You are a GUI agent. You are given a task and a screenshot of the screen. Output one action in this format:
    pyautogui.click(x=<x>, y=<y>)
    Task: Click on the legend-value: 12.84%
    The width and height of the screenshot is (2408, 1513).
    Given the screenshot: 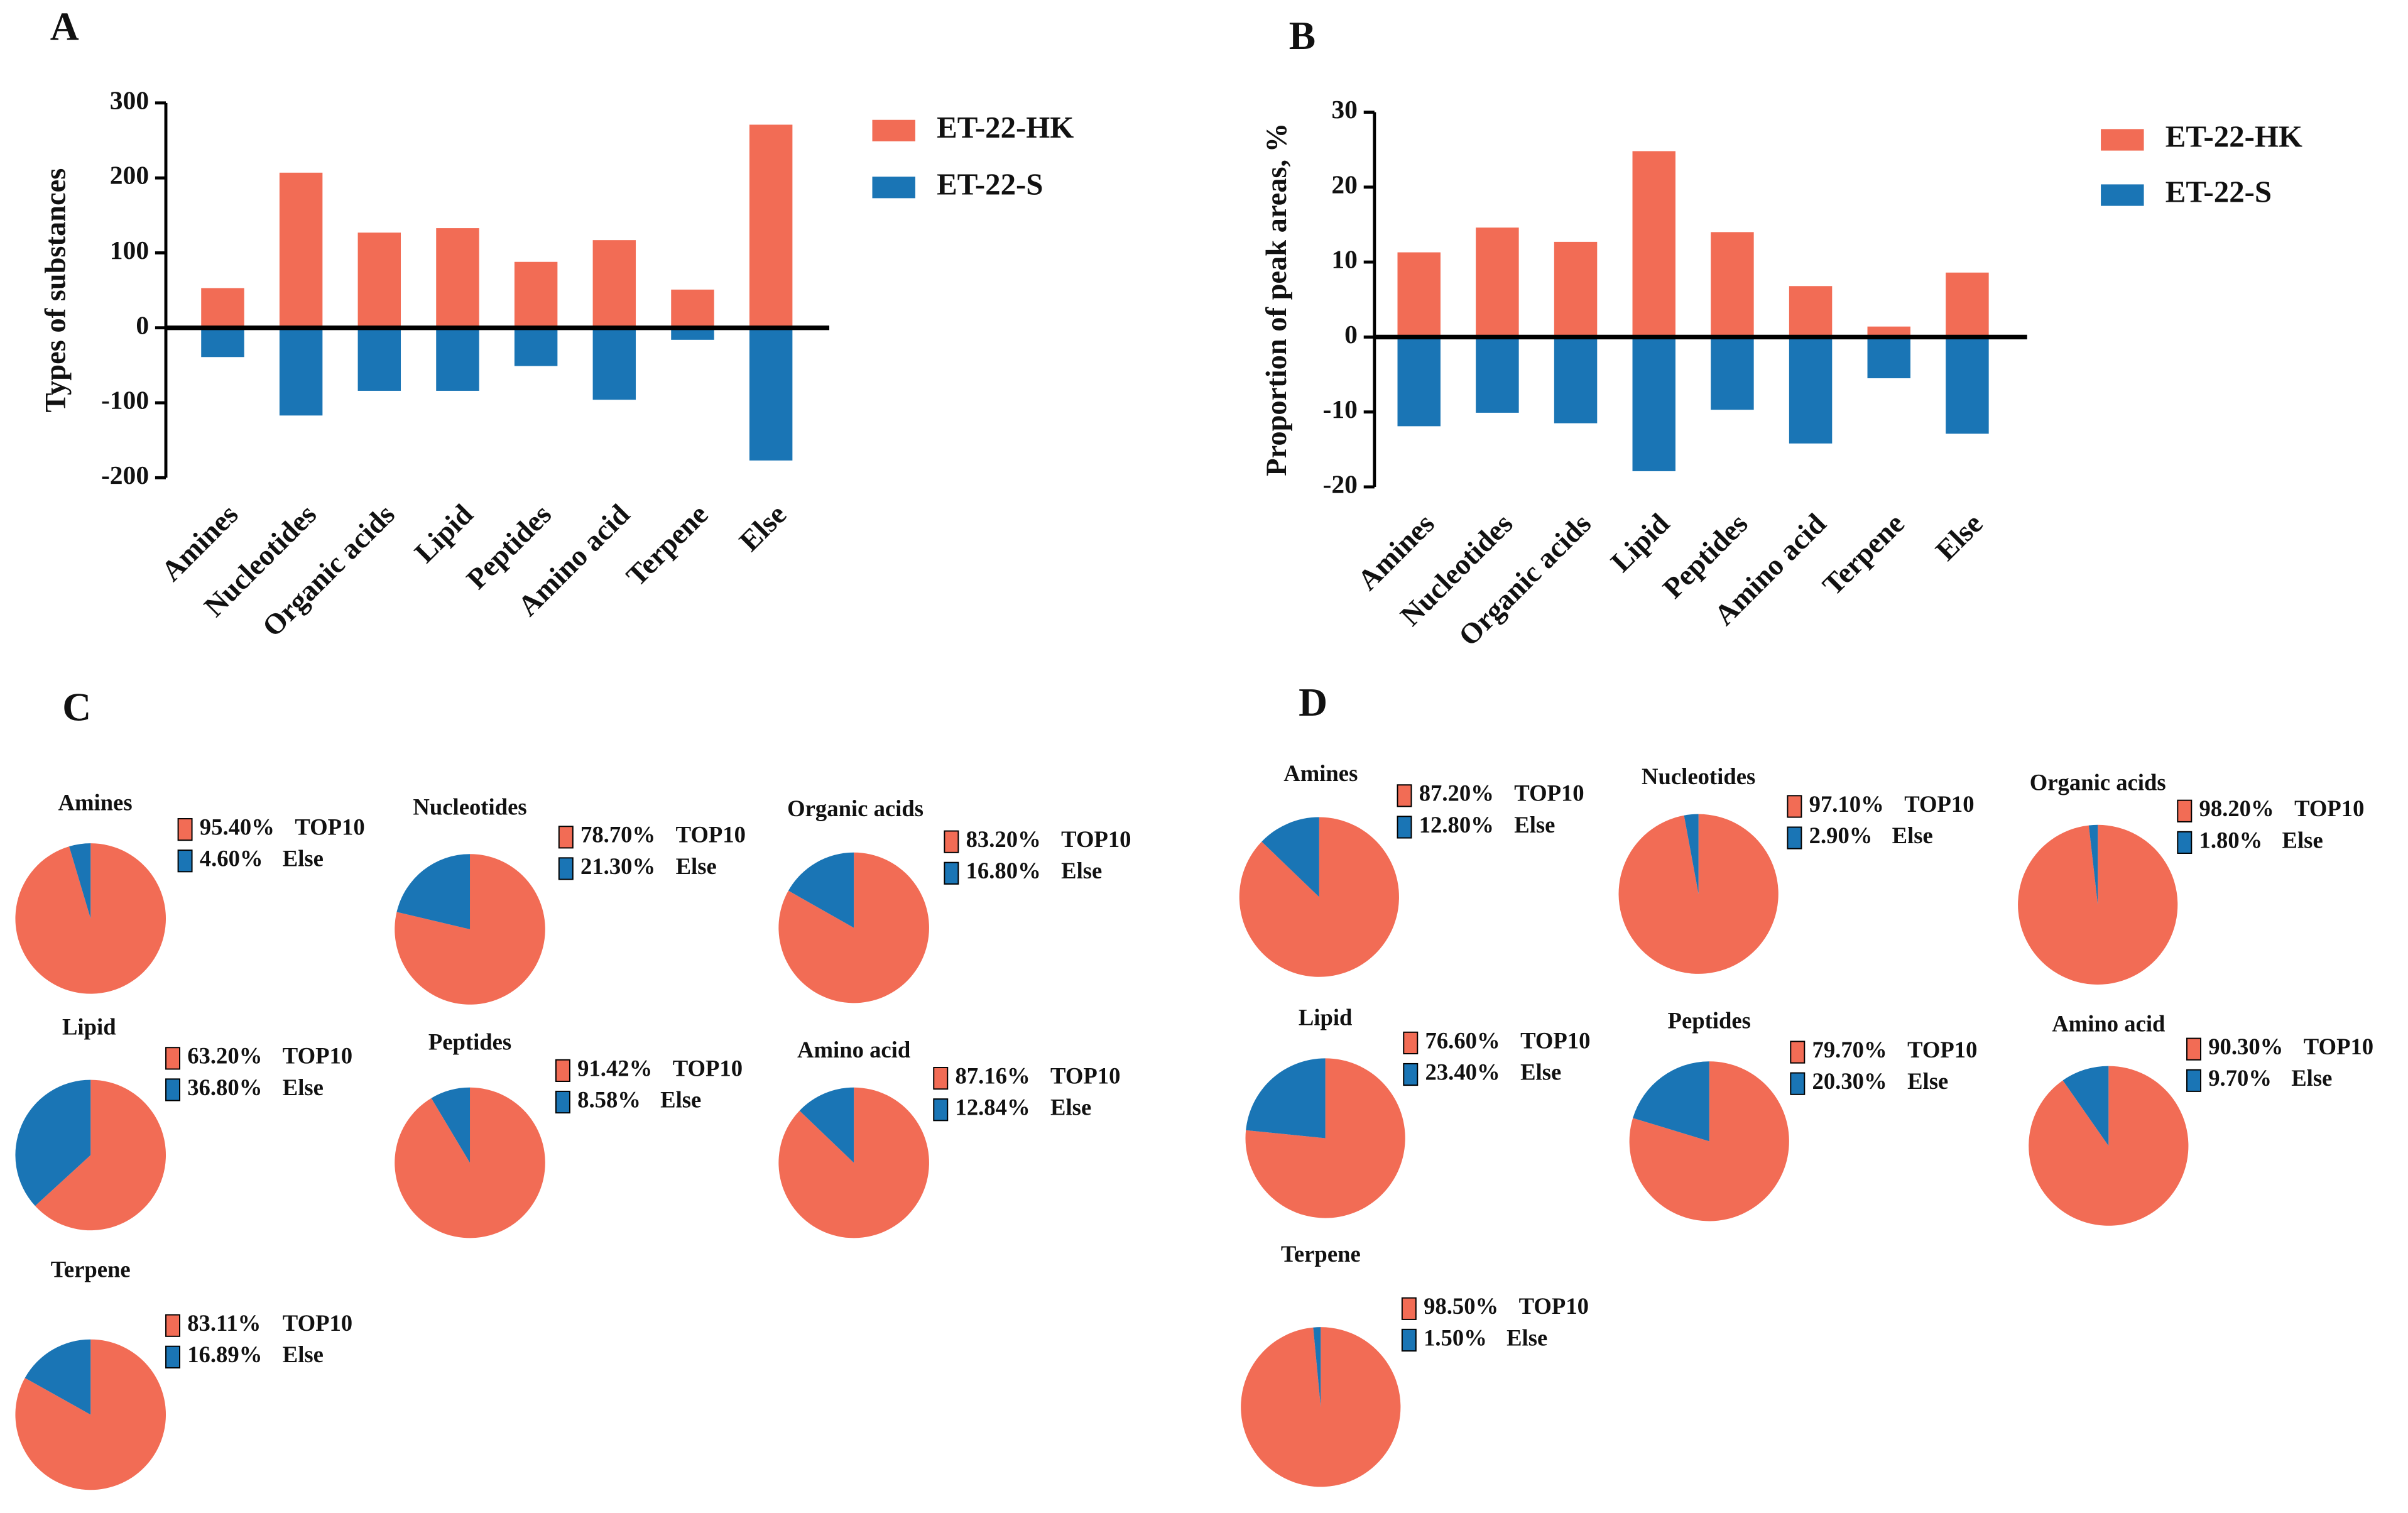 What is the action you would take?
    pyautogui.click(x=992, y=1107)
    